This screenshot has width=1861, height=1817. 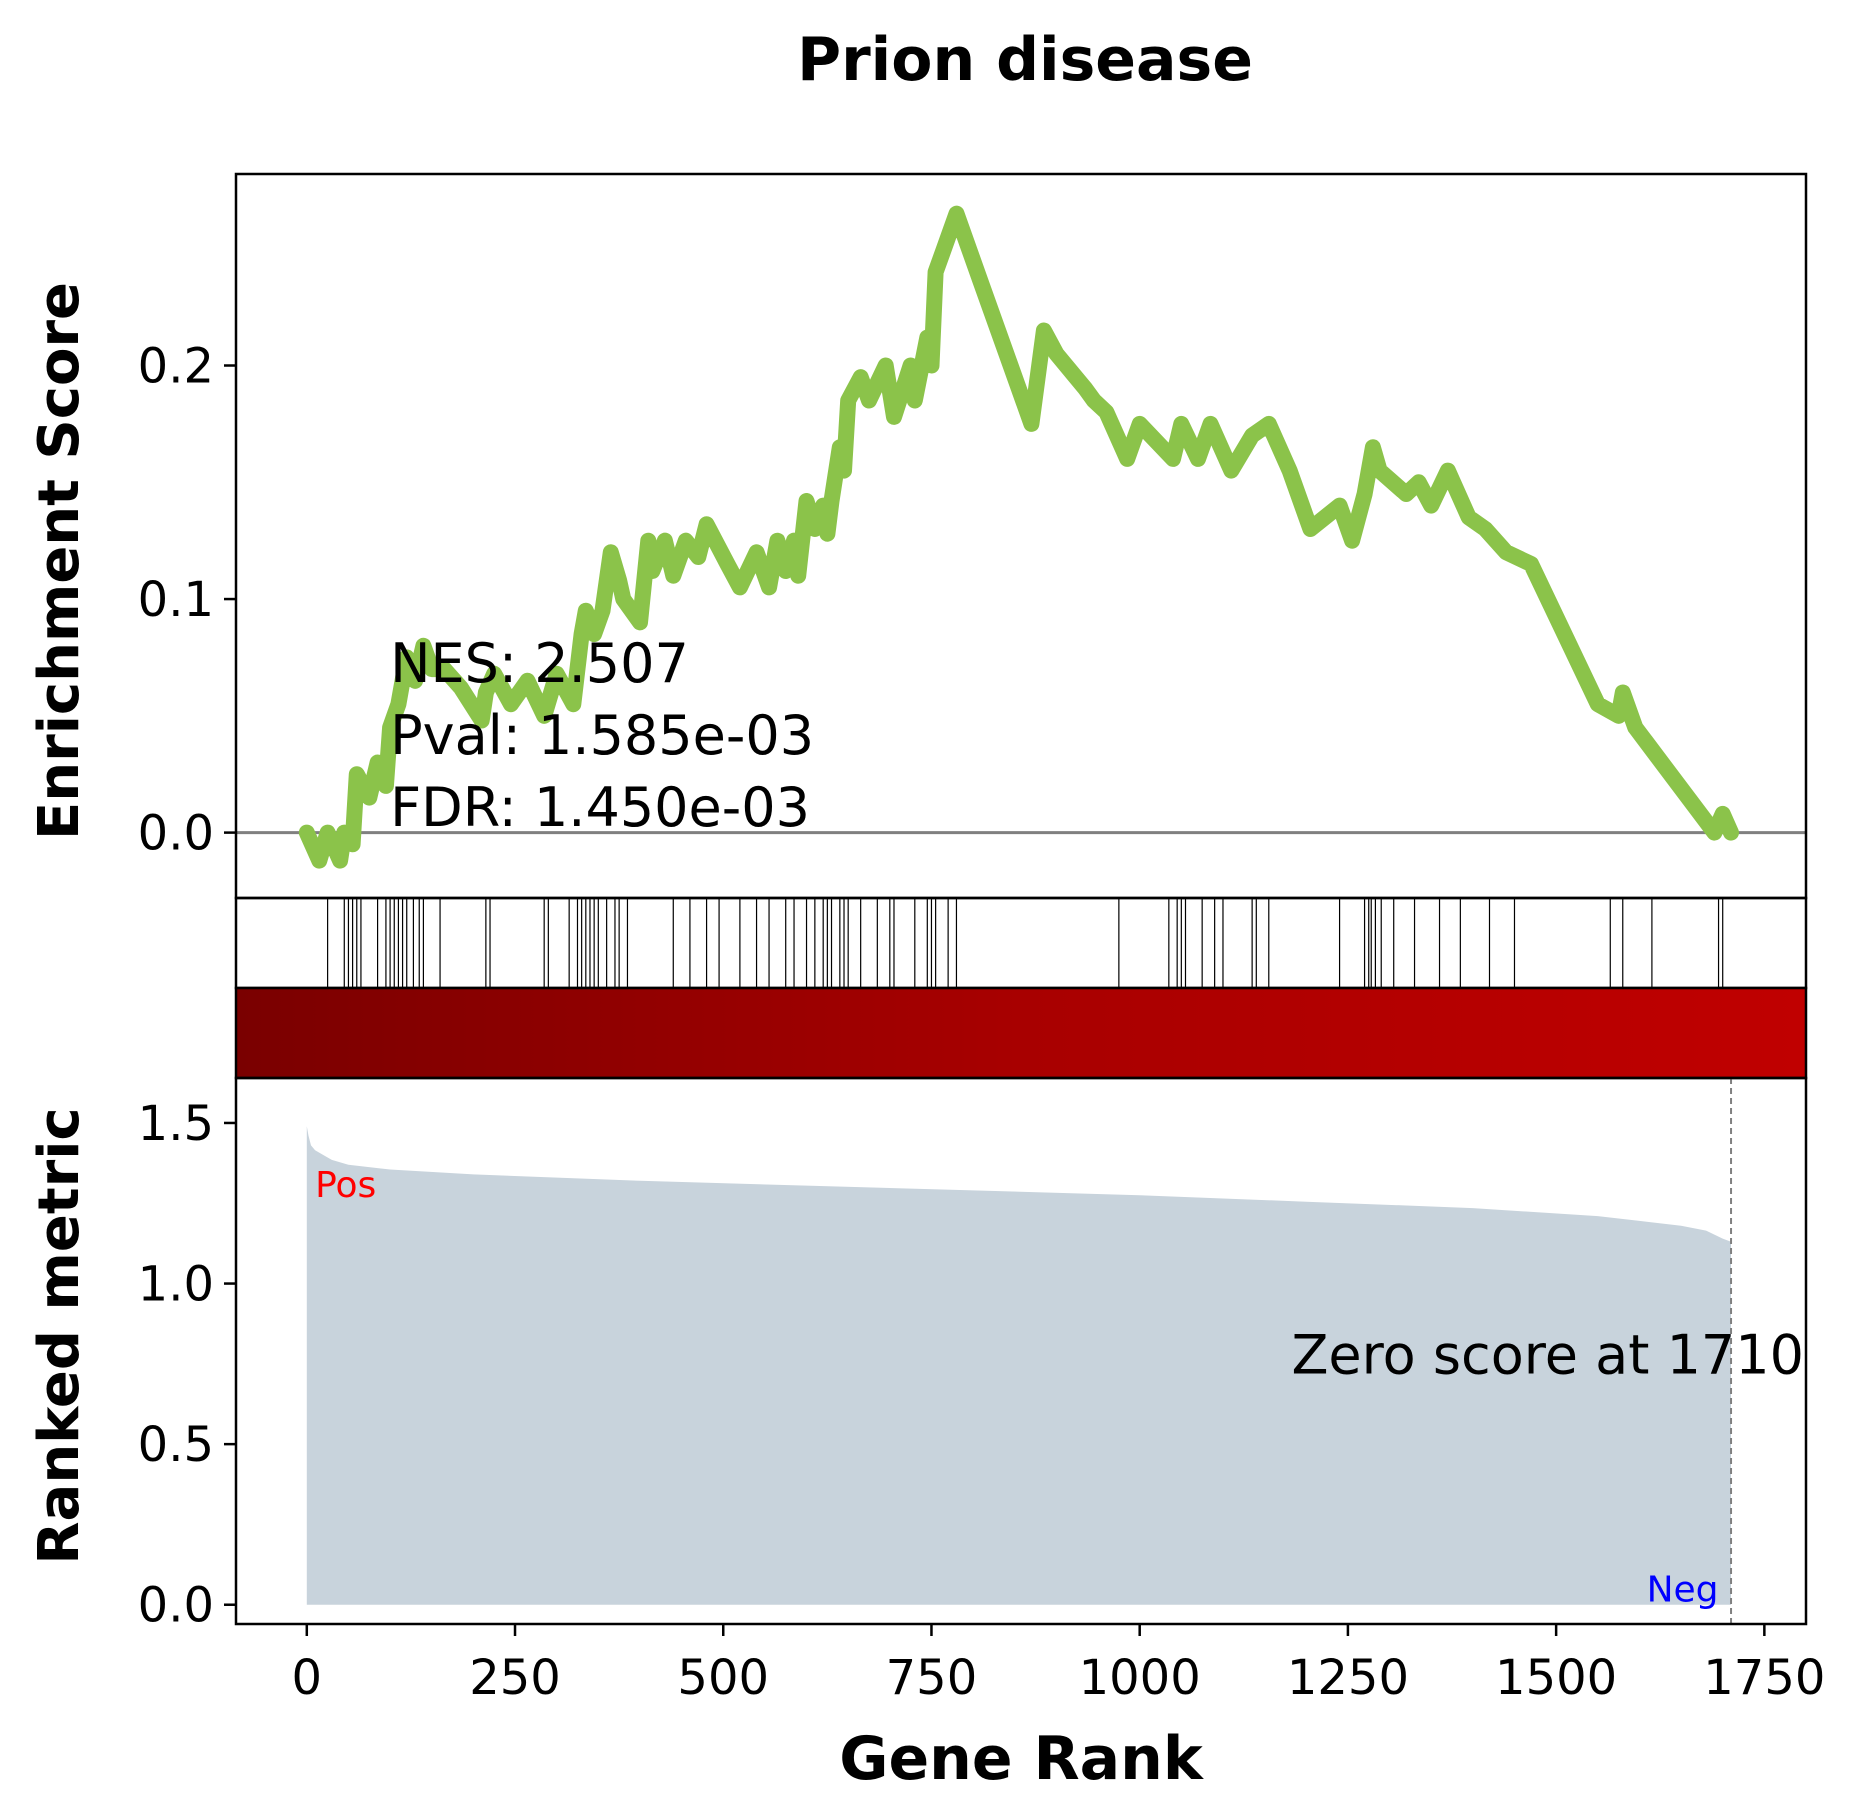 What do you see at coordinates (176, 1124) in the screenshot?
I see `bottom-y-tick-label: 1.5` at bounding box center [176, 1124].